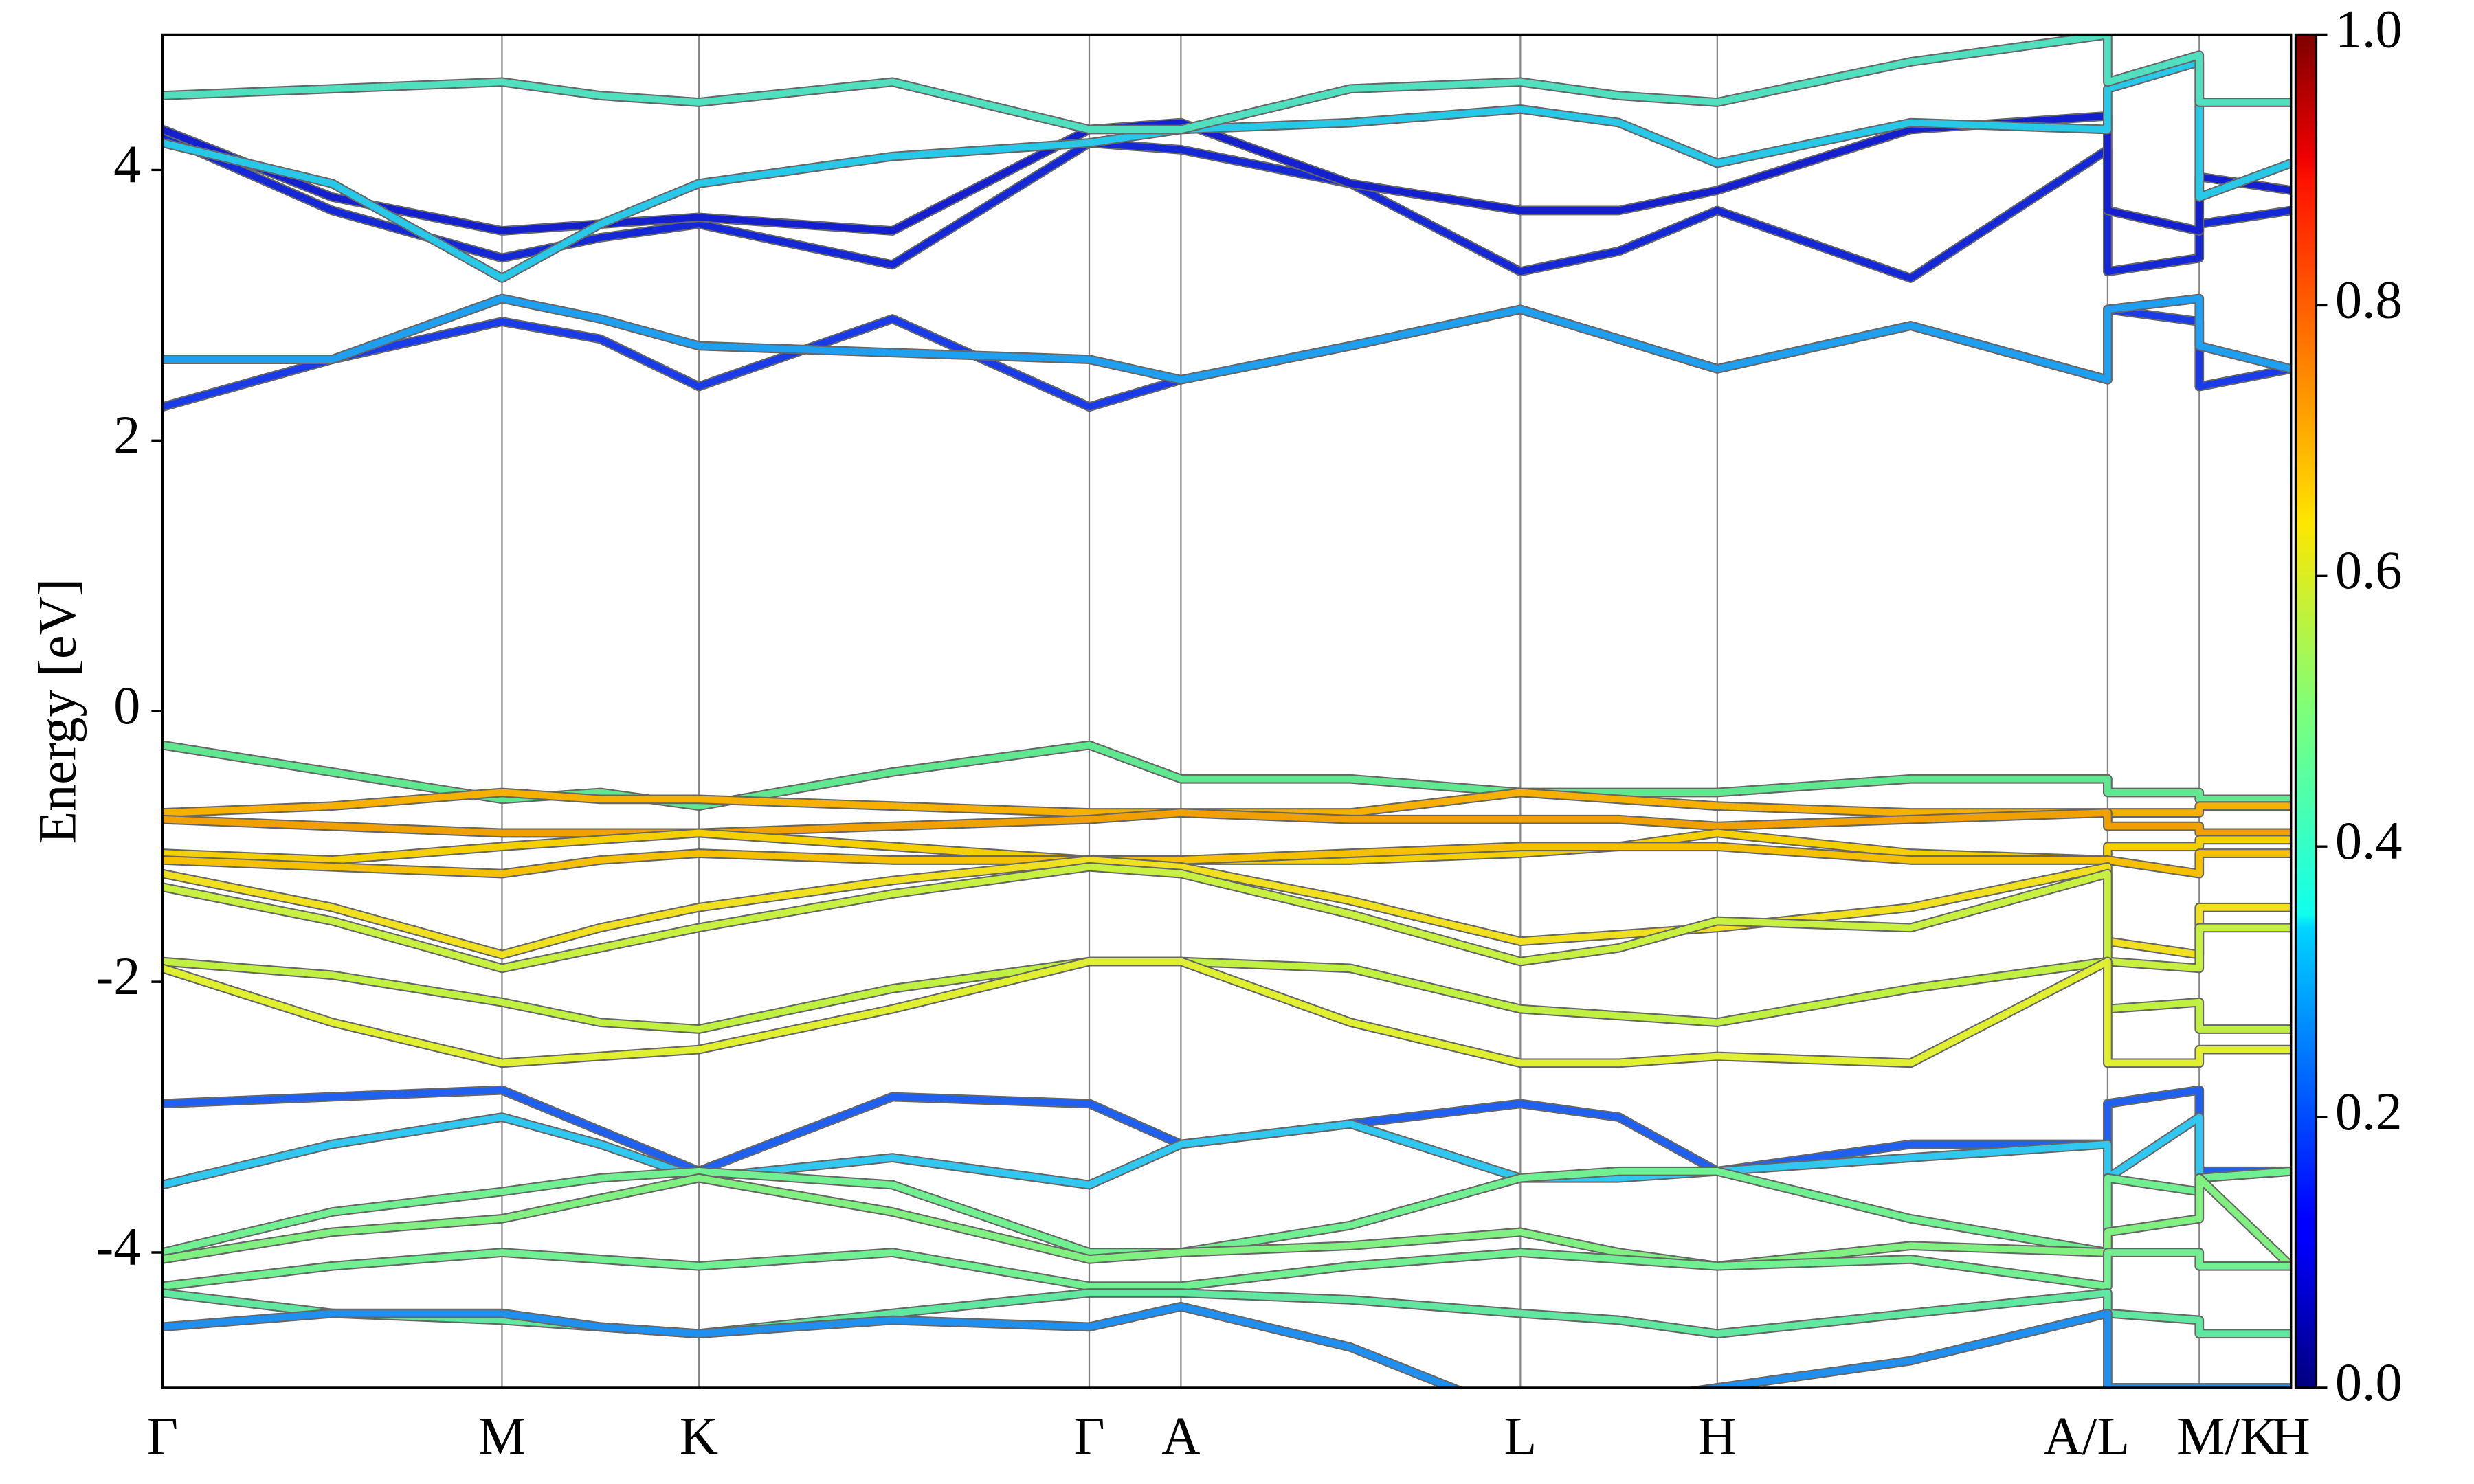 The height and width of the screenshot is (1484, 2474). What do you see at coordinates (2306, 711) in the screenshot?
I see `colorbar` at bounding box center [2306, 711].